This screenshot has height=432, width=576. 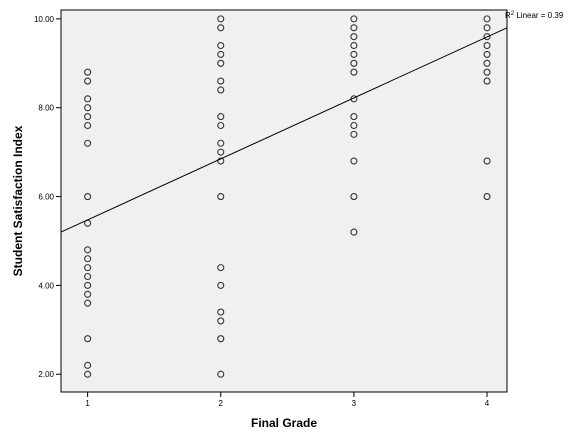 What do you see at coordinates (221, 403) in the screenshot?
I see `x-tick-label: 2` at bounding box center [221, 403].